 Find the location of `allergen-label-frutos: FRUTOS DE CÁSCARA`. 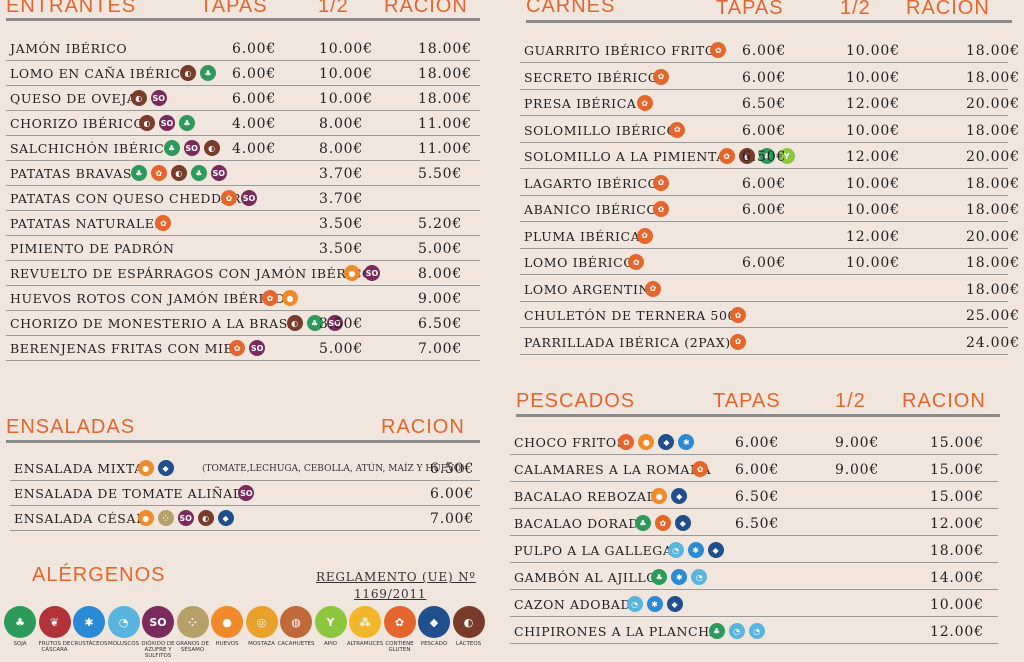

allergen-label-frutos: FRUTOS DE CÁSCARA is located at coordinates (54, 647).